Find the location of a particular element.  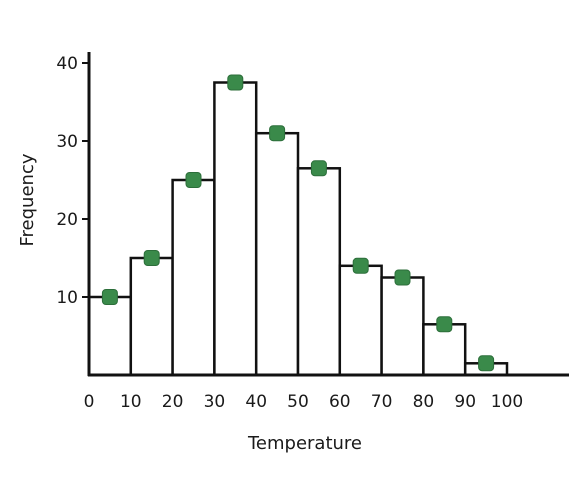

x-tick-label: 60 is located at coordinates (340, 402).